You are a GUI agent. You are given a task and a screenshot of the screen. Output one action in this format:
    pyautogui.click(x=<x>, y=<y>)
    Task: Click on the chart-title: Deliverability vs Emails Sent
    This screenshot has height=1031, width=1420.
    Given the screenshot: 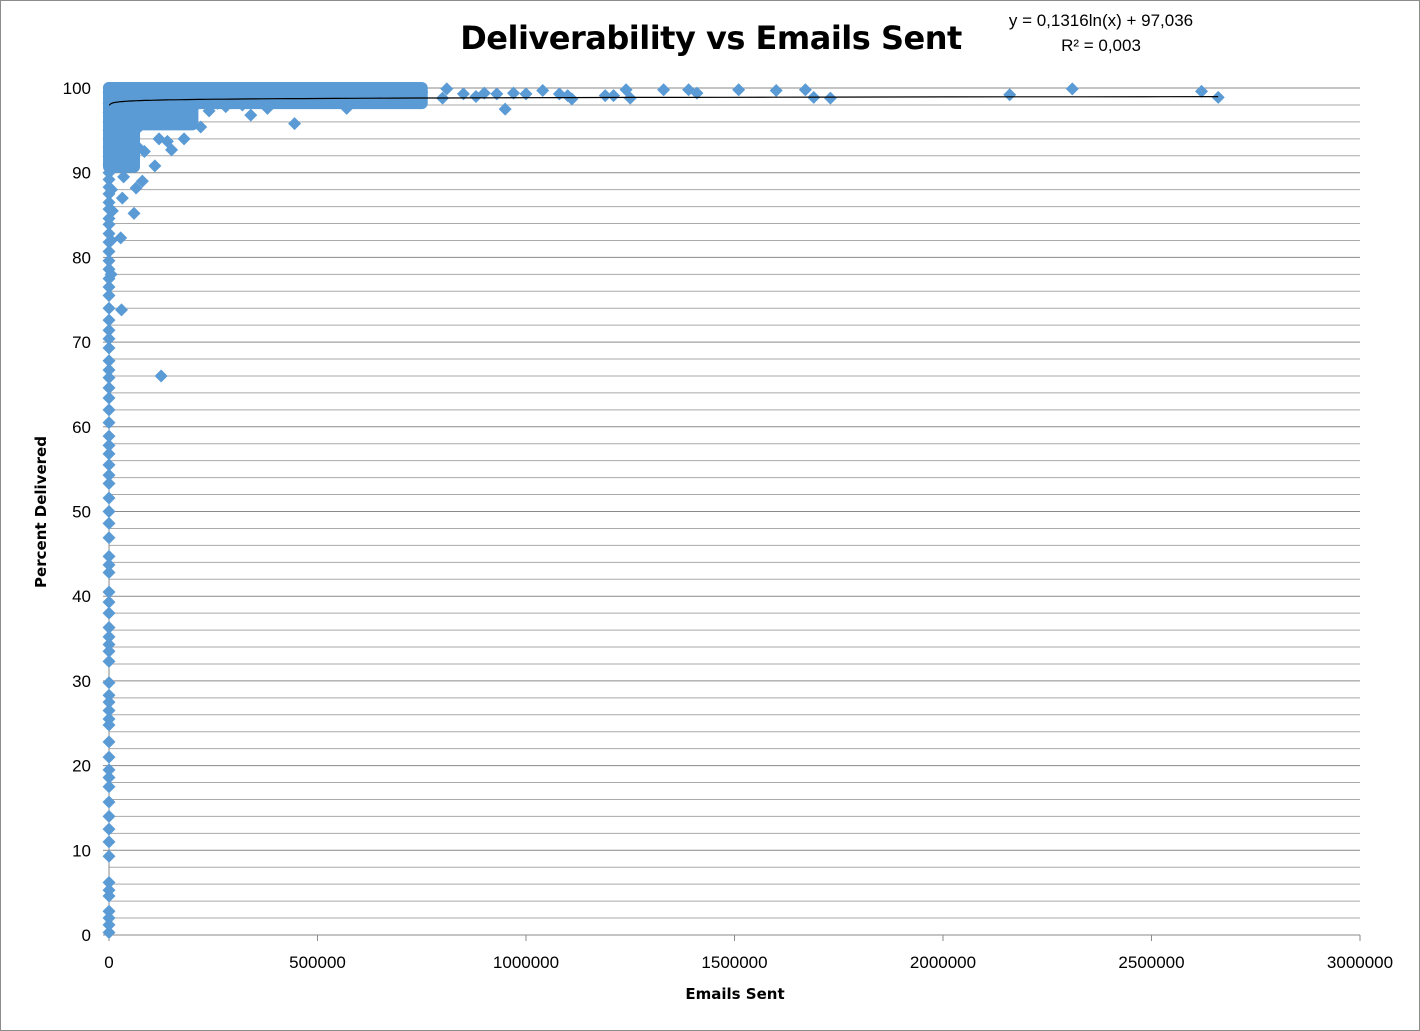 What is the action you would take?
    pyautogui.click(x=711, y=38)
    